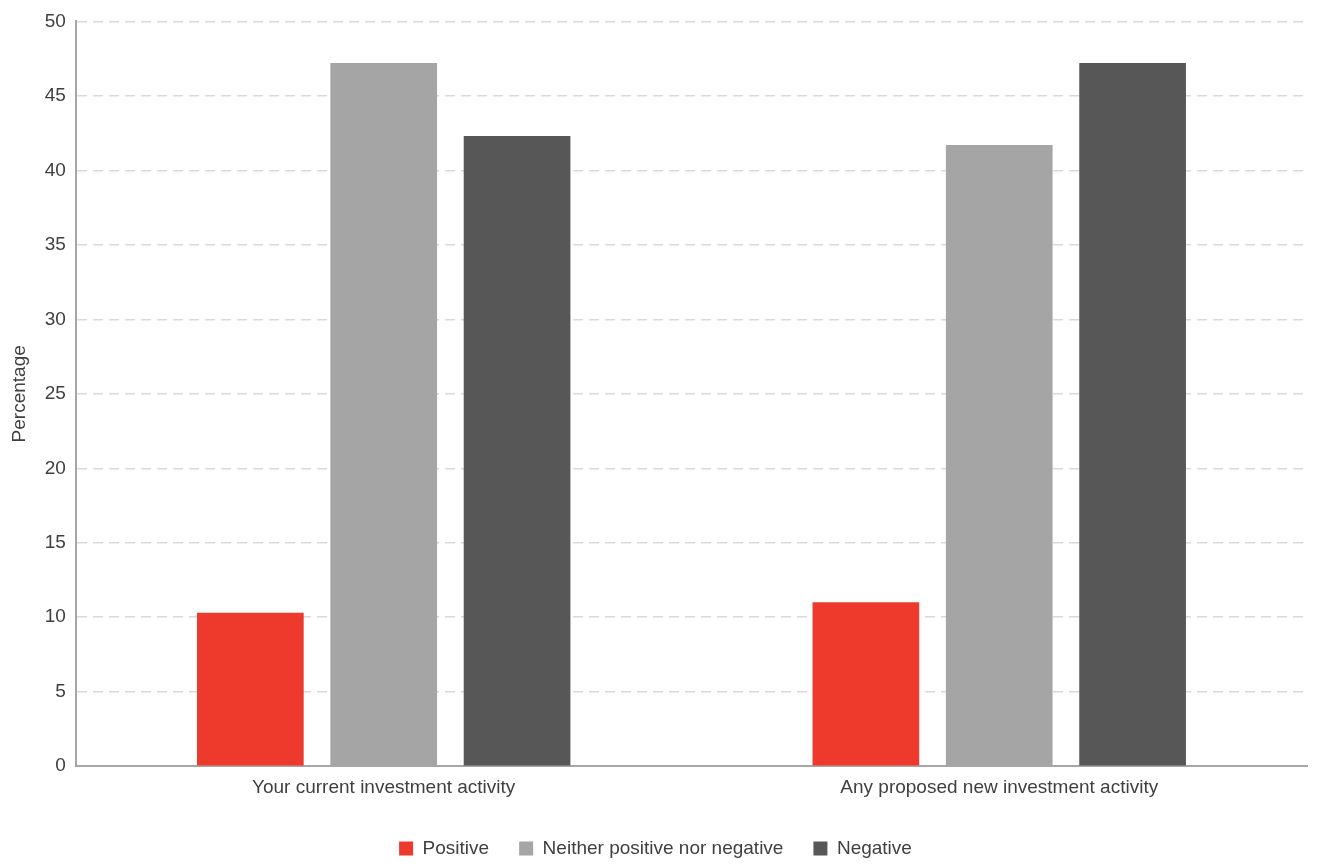 This screenshot has width=1327, height=868. Describe the element at coordinates (55, 169) in the screenshot. I see `y-tick-label: 40` at that location.